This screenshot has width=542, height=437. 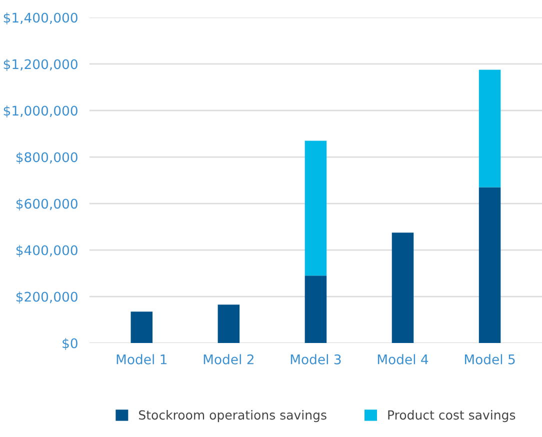 What do you see at coordinates (47, 298) in the screenshot?
I see `y-tick-label: $200,000` at bounding box center [47, 298].